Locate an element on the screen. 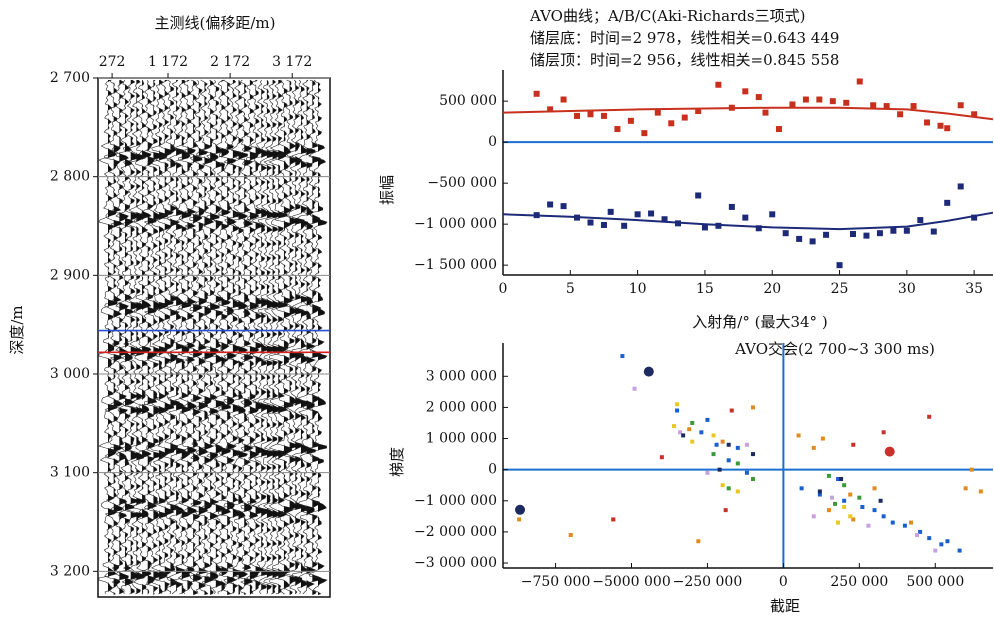  y-tick-label: −500 000 is located at coordinates (462, 183).